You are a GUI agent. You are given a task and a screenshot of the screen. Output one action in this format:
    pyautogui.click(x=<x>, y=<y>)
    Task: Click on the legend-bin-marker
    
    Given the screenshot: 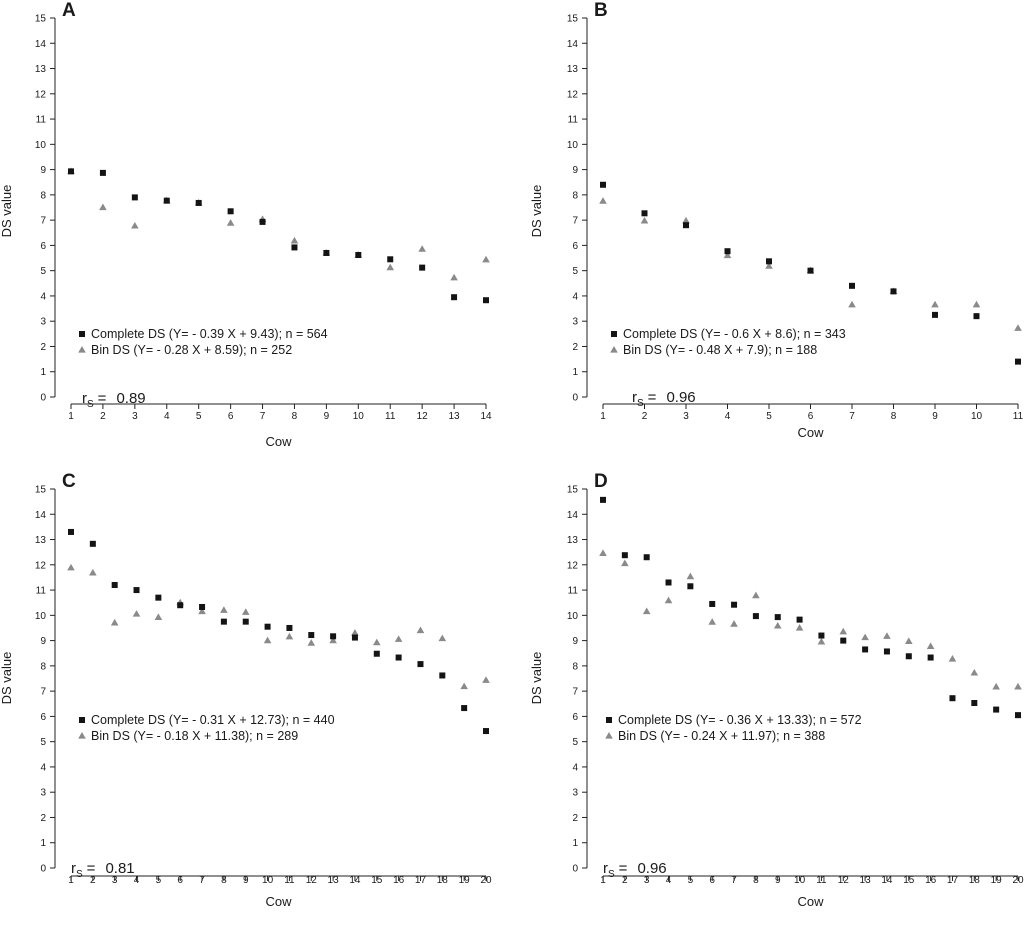 What is the action you would take?
    pyautogui.click(x=614, y=349)
    